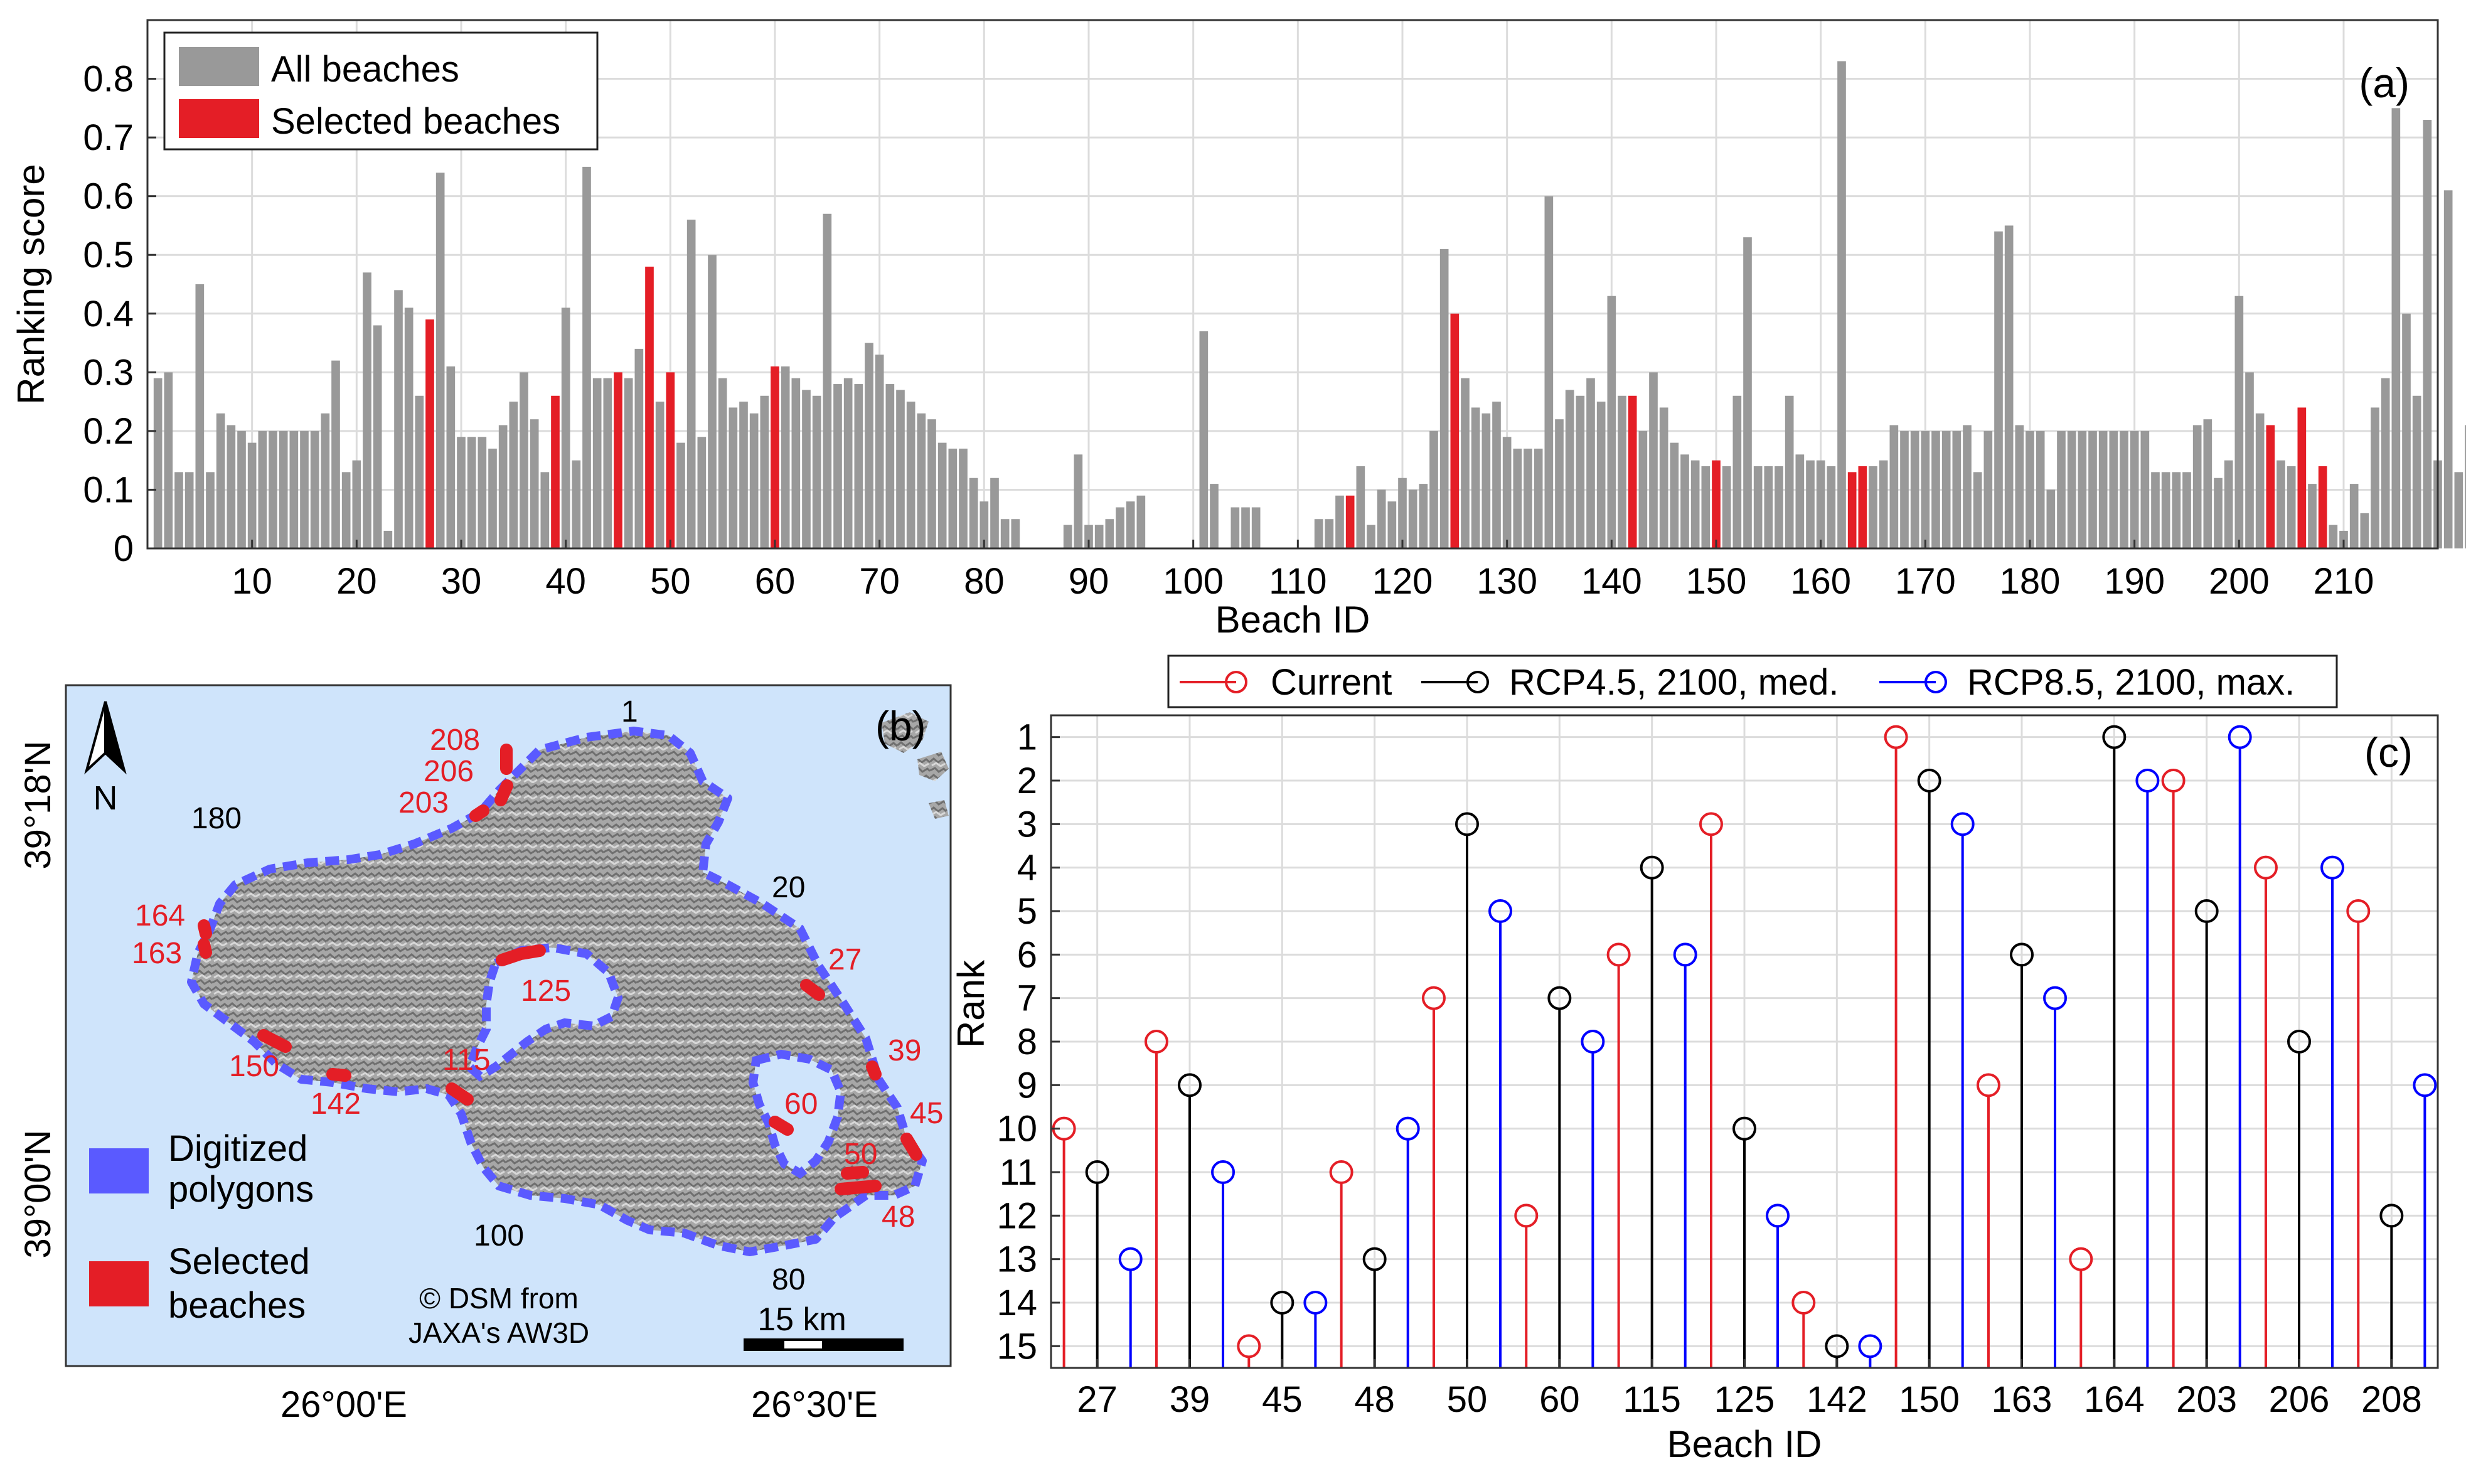  I want to click on panel-c-xtick-label: 60, so click(1559, 1399).